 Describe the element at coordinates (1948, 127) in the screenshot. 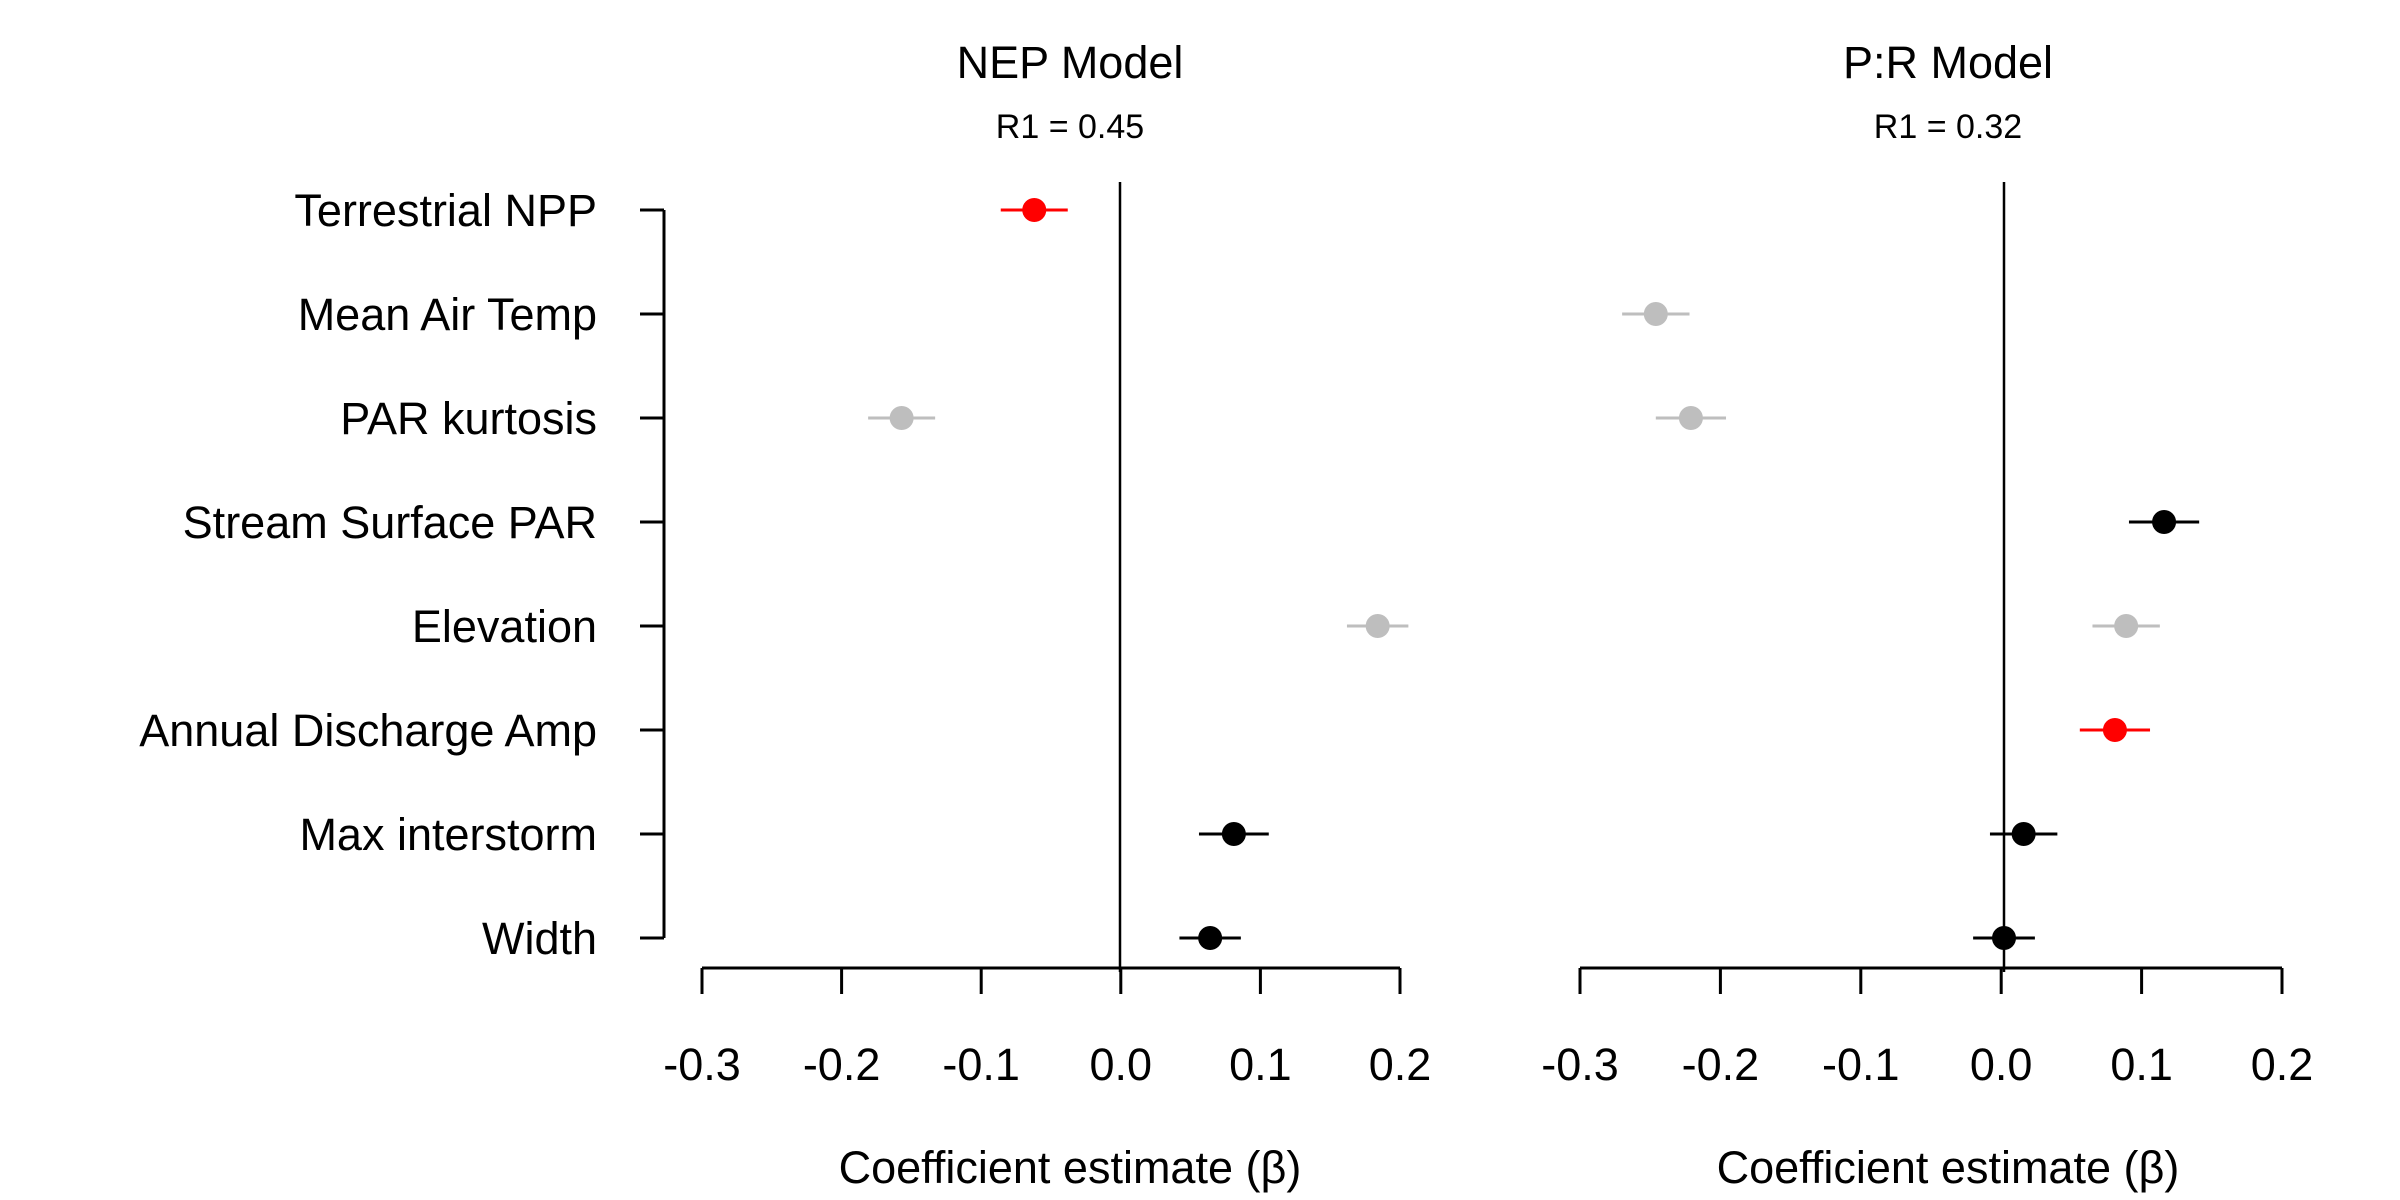

I see `panel-subtitle: R1 = 0.32` at that location.